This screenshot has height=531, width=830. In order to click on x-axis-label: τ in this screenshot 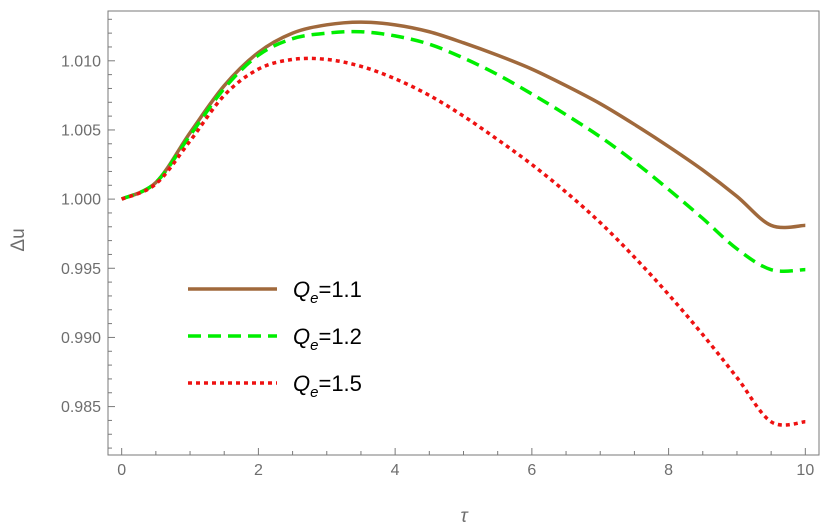, I will do `click(464, 516)`.